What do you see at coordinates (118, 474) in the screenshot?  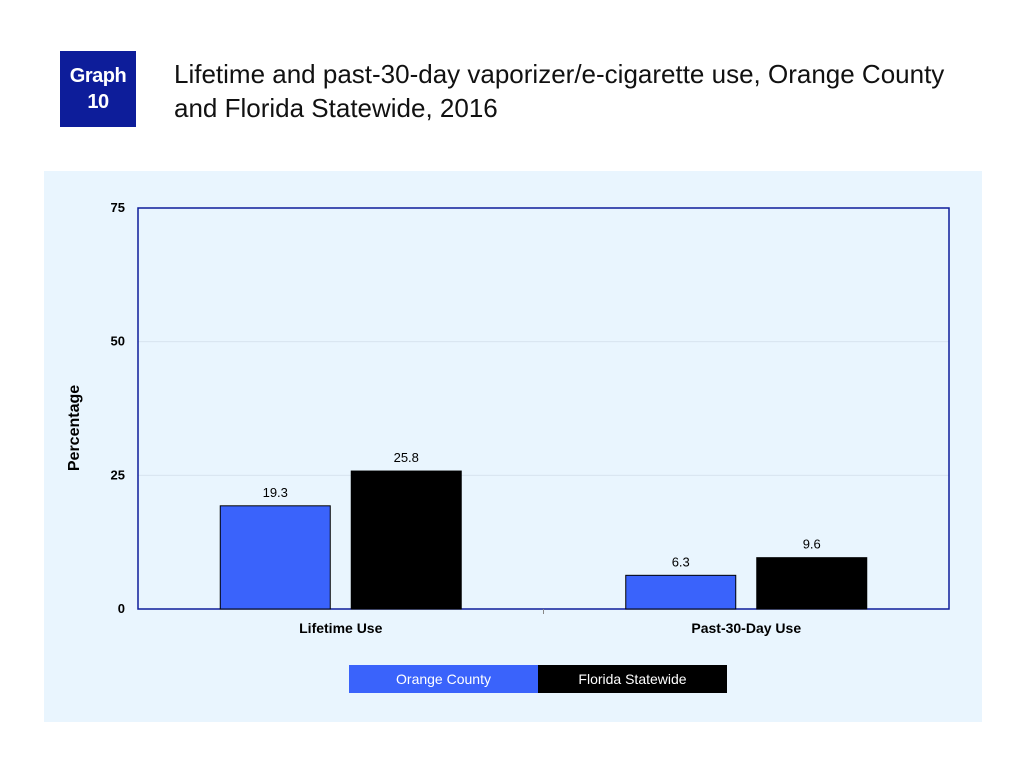 I see `y-tick-label: 25` at bounding box center [118, 474].